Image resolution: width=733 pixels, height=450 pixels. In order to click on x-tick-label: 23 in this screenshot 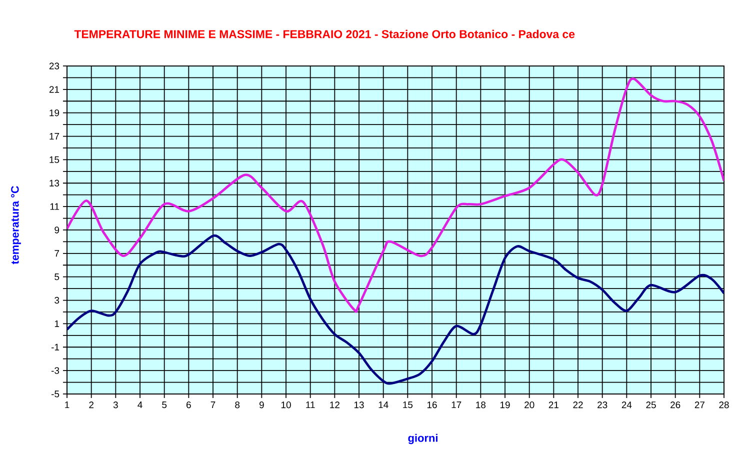, I will do `click(603, 405)`.